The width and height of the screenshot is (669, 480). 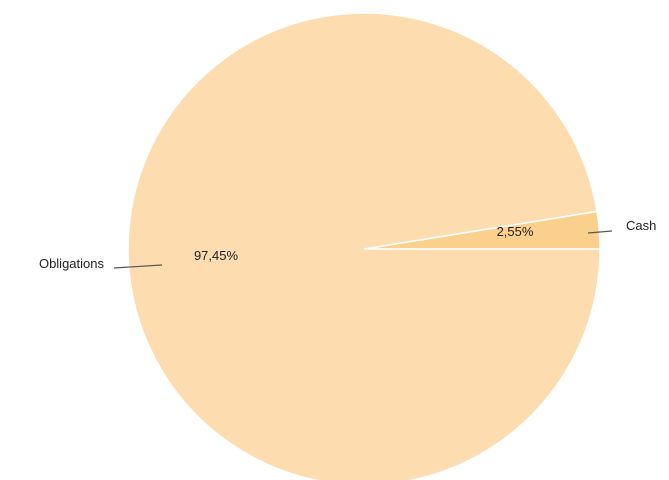 I want to click on pie-value-label-cash: 2,55%, so click(x=515, y=231).